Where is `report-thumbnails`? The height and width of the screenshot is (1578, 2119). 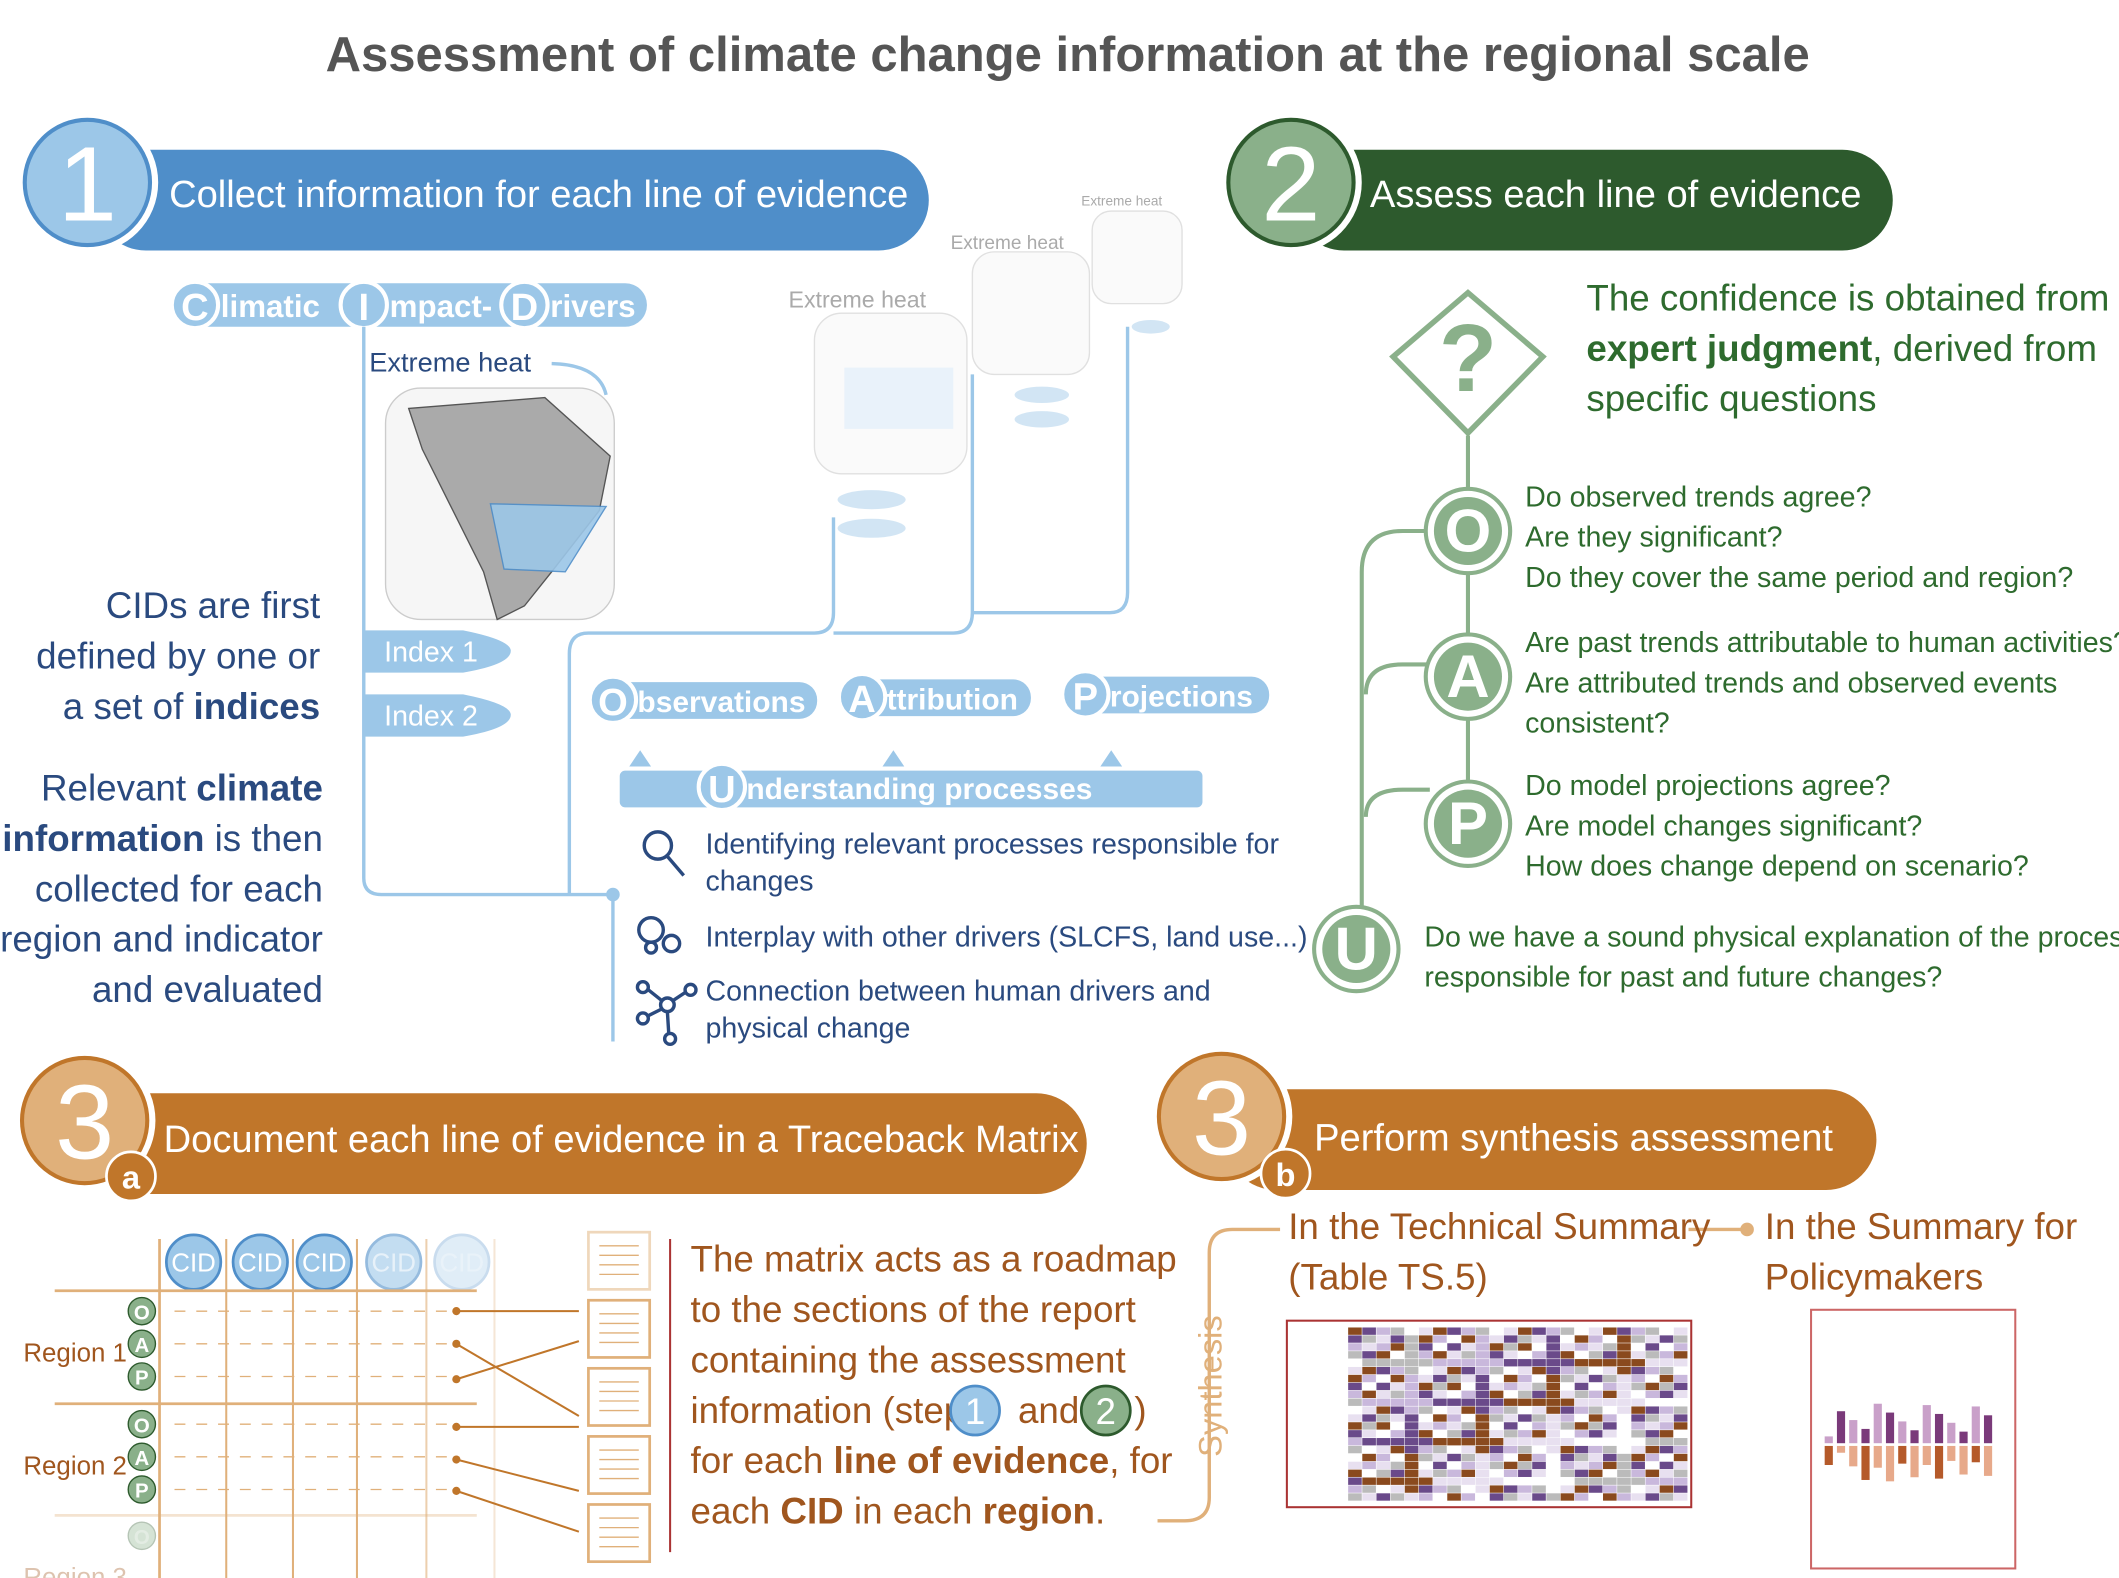 report-thumbnails is located at coordinates (1651, 1439).